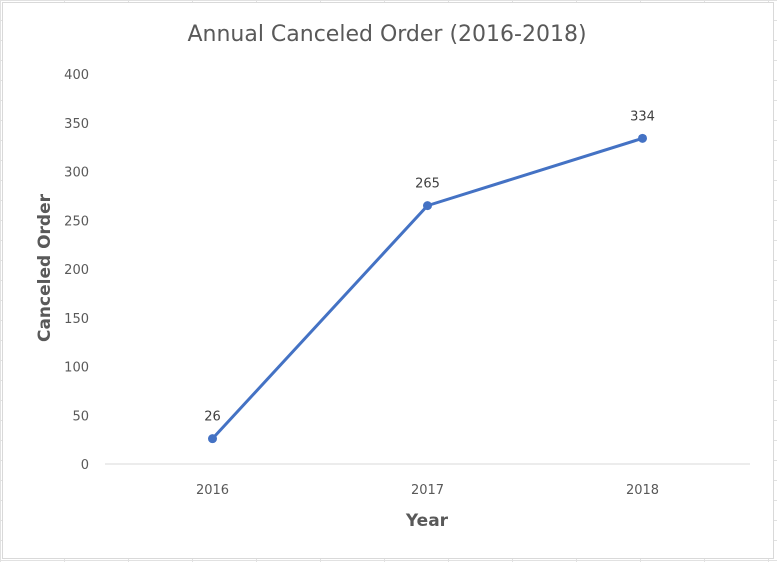 This screenshot has width=777, height=562. Describe the element at coordinates (212, 417) in the screenshot. I see `data-label: 26` at that location.